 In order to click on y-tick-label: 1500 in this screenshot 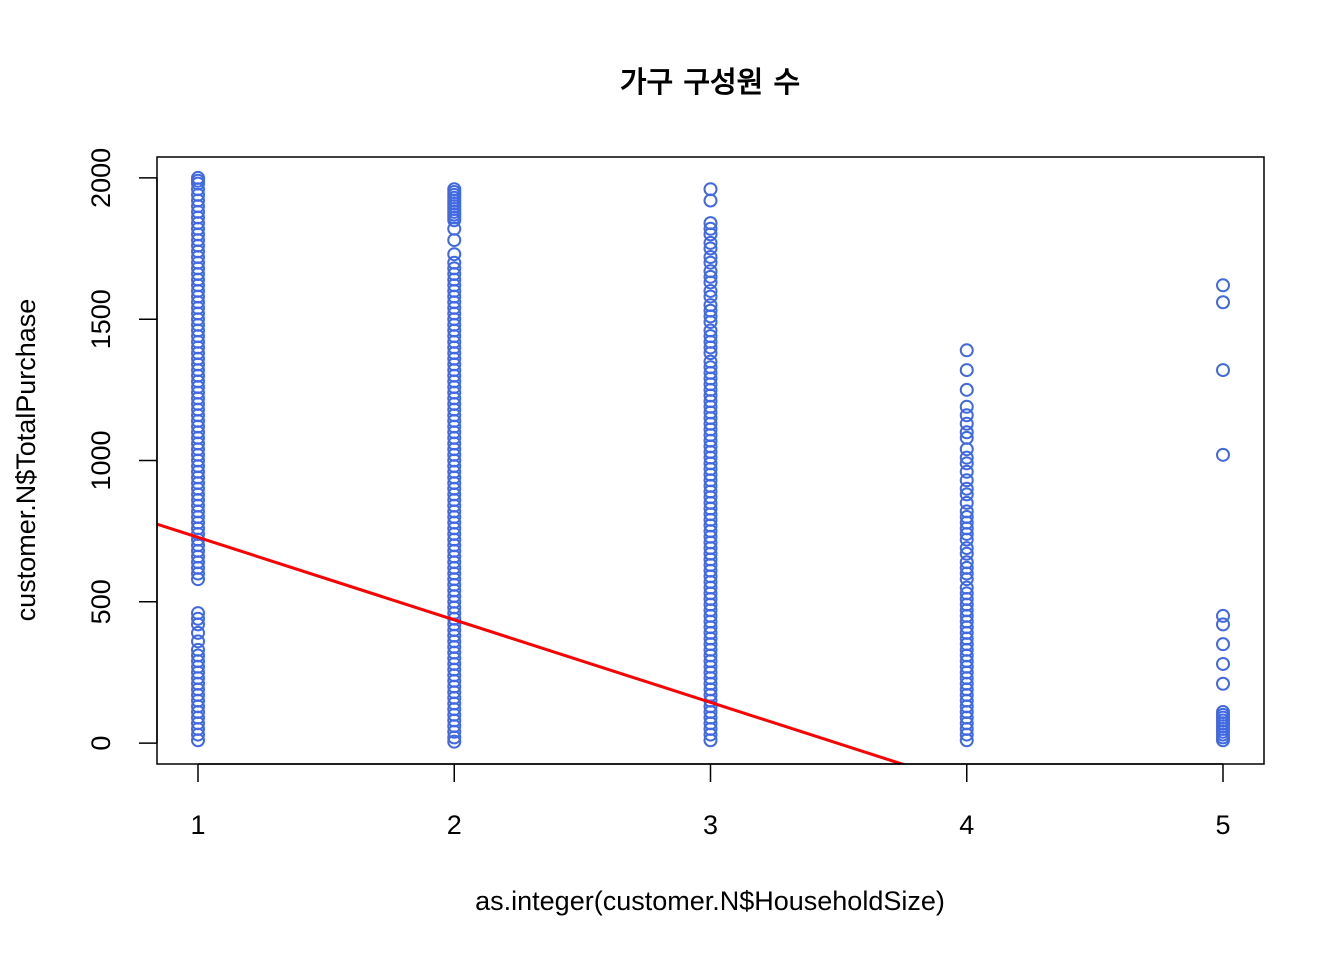, I will do `click(101, 319)`.